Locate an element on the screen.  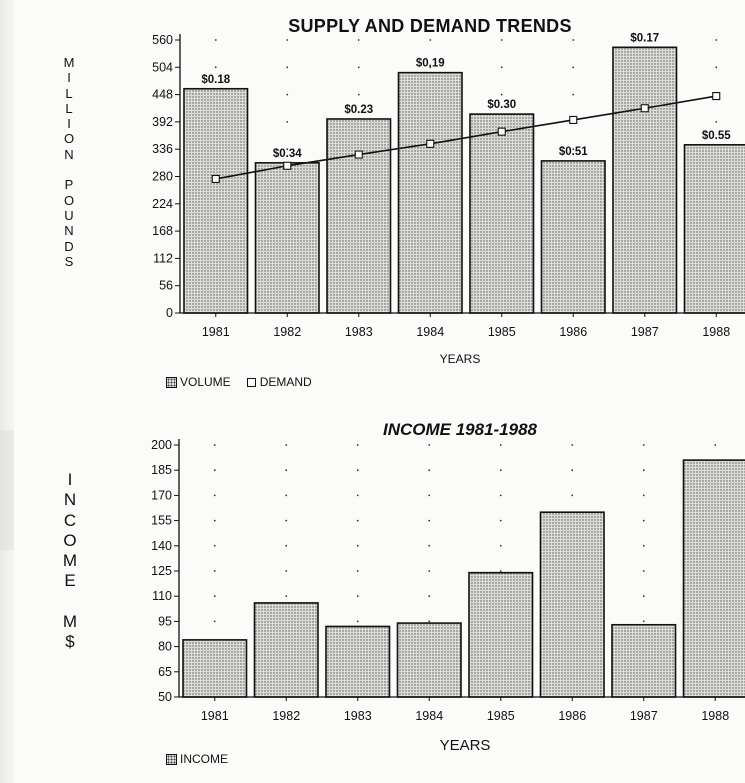
demand-point-1986 is located at coordinates (573, 119).